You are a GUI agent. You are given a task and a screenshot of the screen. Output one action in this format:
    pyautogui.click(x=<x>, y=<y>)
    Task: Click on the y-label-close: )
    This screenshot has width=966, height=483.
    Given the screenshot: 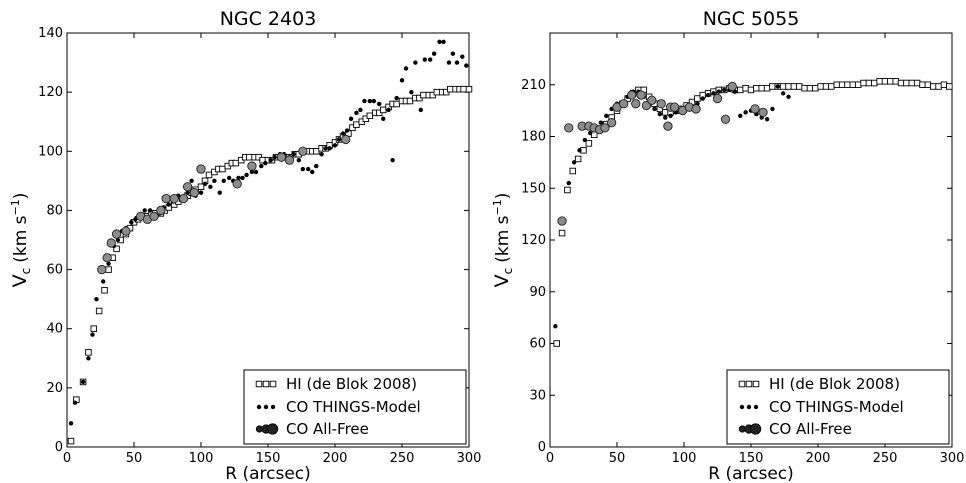 What is the action you would take?
    pyautogui.click(x=503, y=196)
    